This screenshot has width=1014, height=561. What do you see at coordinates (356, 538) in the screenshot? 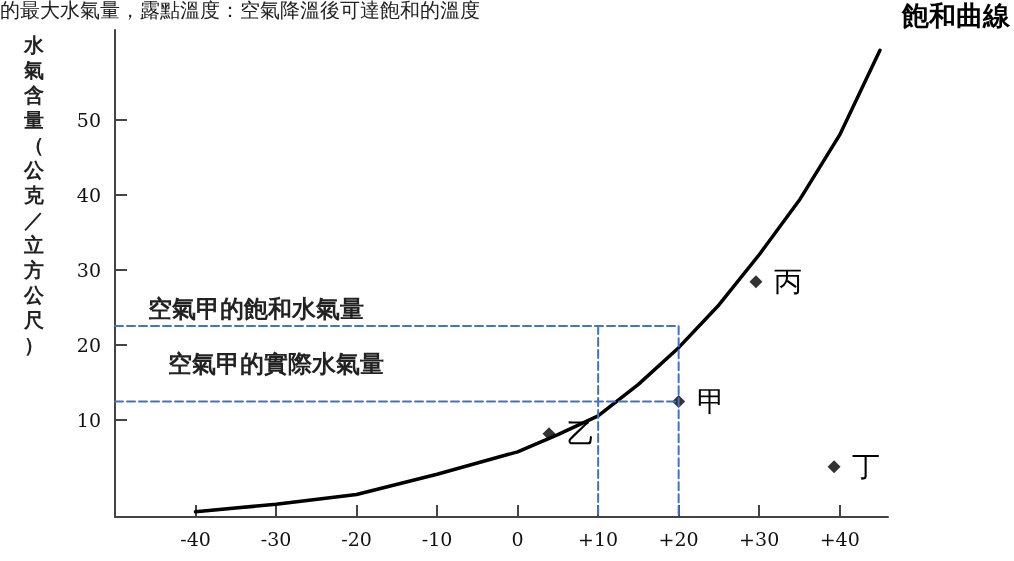
I see `x-tick-label: -20` at bounding box center [356, 538].